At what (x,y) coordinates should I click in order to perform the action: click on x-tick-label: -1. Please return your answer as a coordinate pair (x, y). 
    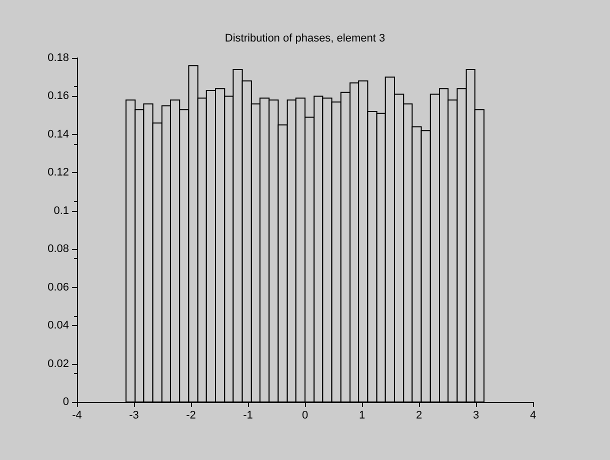
    Looking at the image, I should click on (248, 416).